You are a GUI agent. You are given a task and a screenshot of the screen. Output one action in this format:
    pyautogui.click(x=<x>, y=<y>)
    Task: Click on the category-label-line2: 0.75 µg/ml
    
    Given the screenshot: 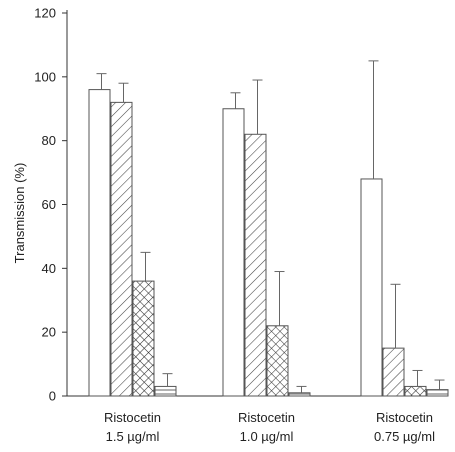 What is the action you would take?
    pyautogui.click(x=404, y=436)
    